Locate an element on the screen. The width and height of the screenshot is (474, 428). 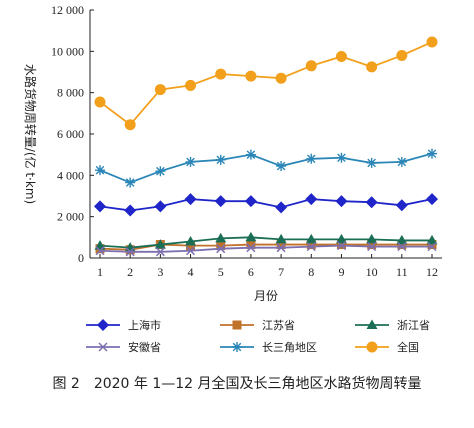
legend-label: 长三角地区 is located at coordinates (289, 347).